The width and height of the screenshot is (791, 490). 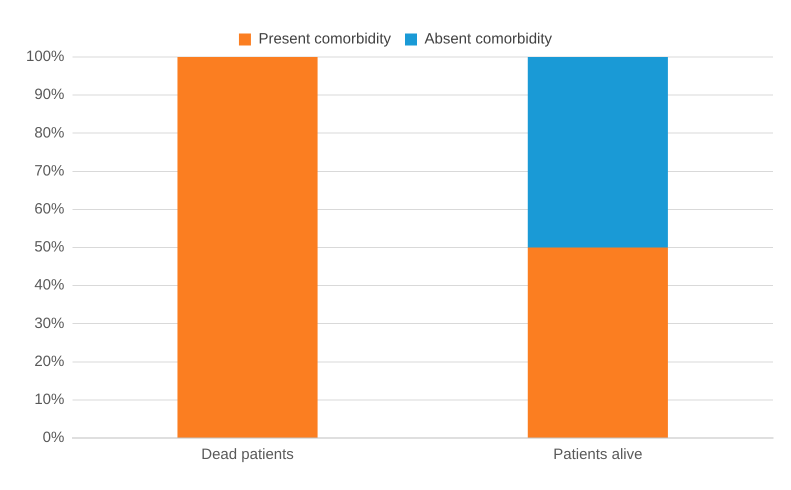 What do you see at coordinates (49, 285) in the screenshot?
I see `y-tick-label: 40%` at bounding box center [49, 285].